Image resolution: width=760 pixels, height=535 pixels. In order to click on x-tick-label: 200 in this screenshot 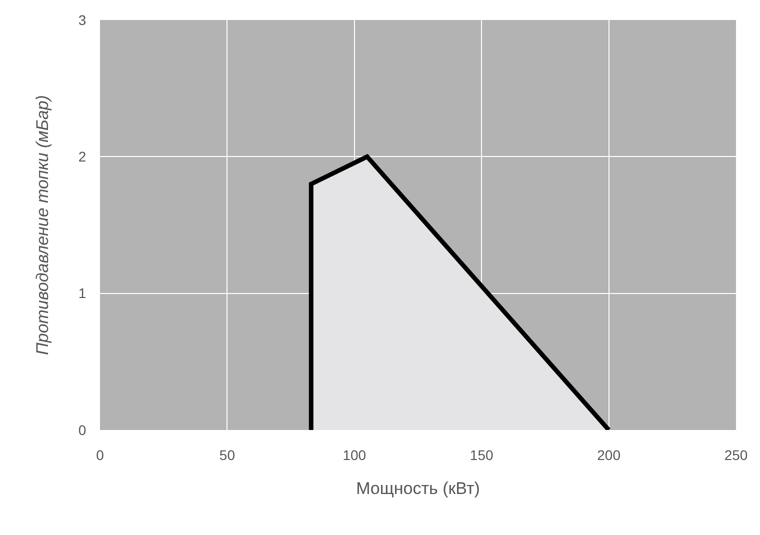, I will do `click(609, 454)`.